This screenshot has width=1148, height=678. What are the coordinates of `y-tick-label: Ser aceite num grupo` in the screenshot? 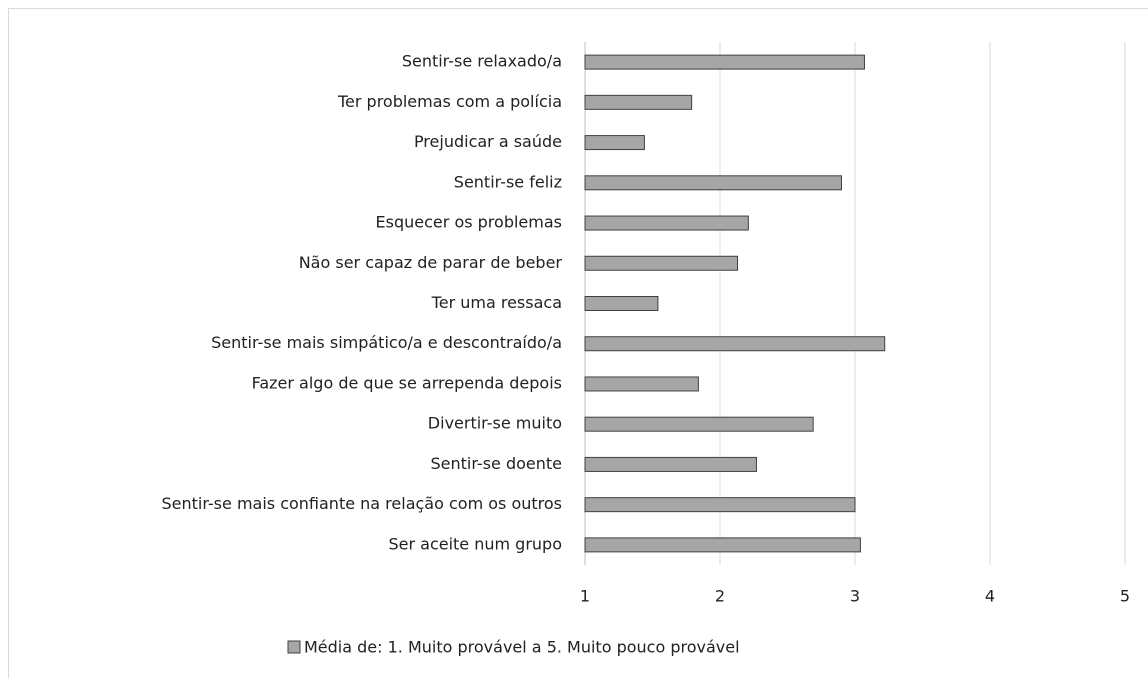 It's located at (475, 543).